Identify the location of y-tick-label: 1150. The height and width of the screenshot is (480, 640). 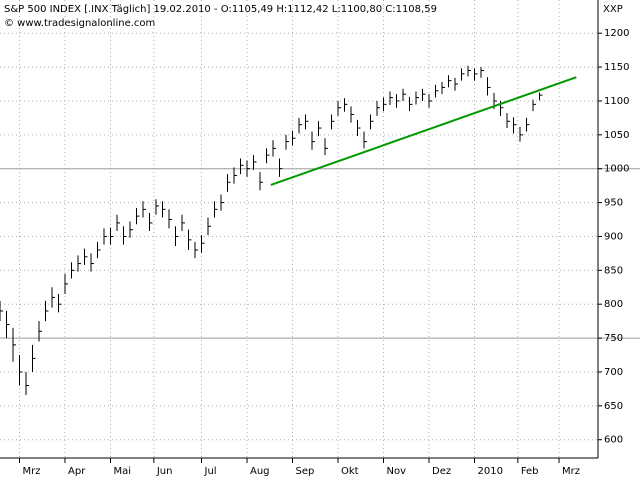
(616, 67).